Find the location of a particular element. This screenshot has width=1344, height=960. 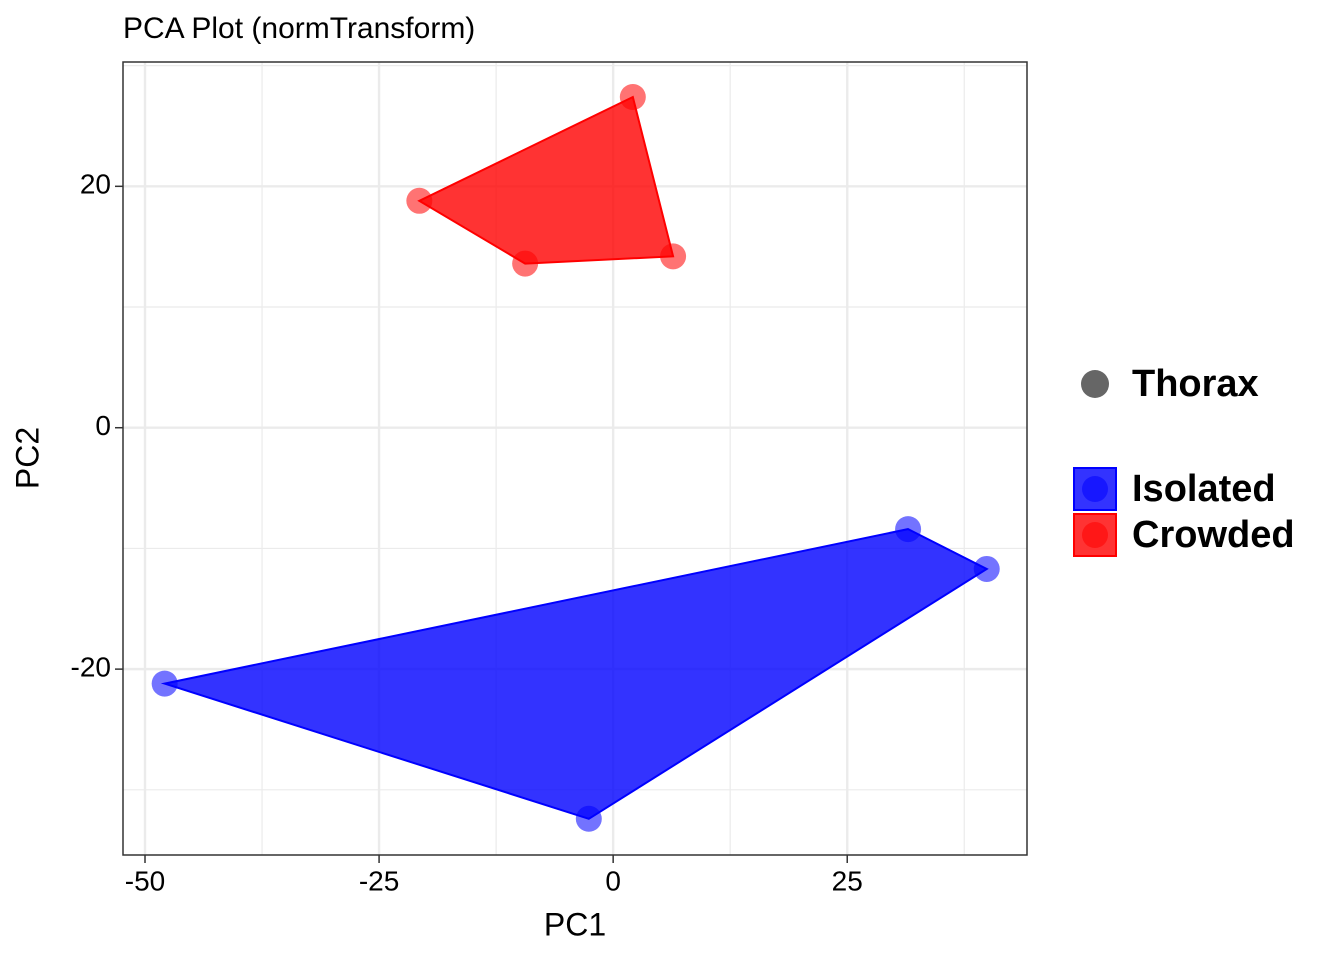

y-tick-label: 20 is located at coordinates (95, 184).